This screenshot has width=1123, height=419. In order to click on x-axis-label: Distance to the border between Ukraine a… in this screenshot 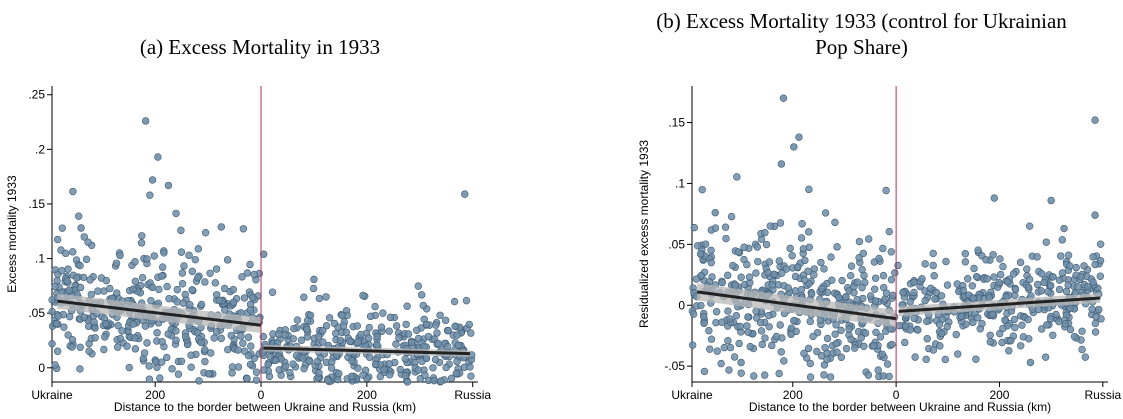, I will do `click(265, 407)`.